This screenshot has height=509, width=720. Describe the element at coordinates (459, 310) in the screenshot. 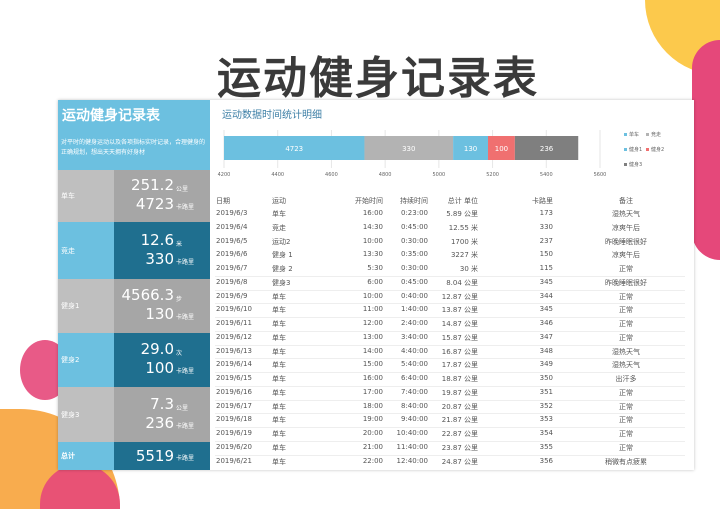

I see `cell-total: 13.87 公里` at that location.